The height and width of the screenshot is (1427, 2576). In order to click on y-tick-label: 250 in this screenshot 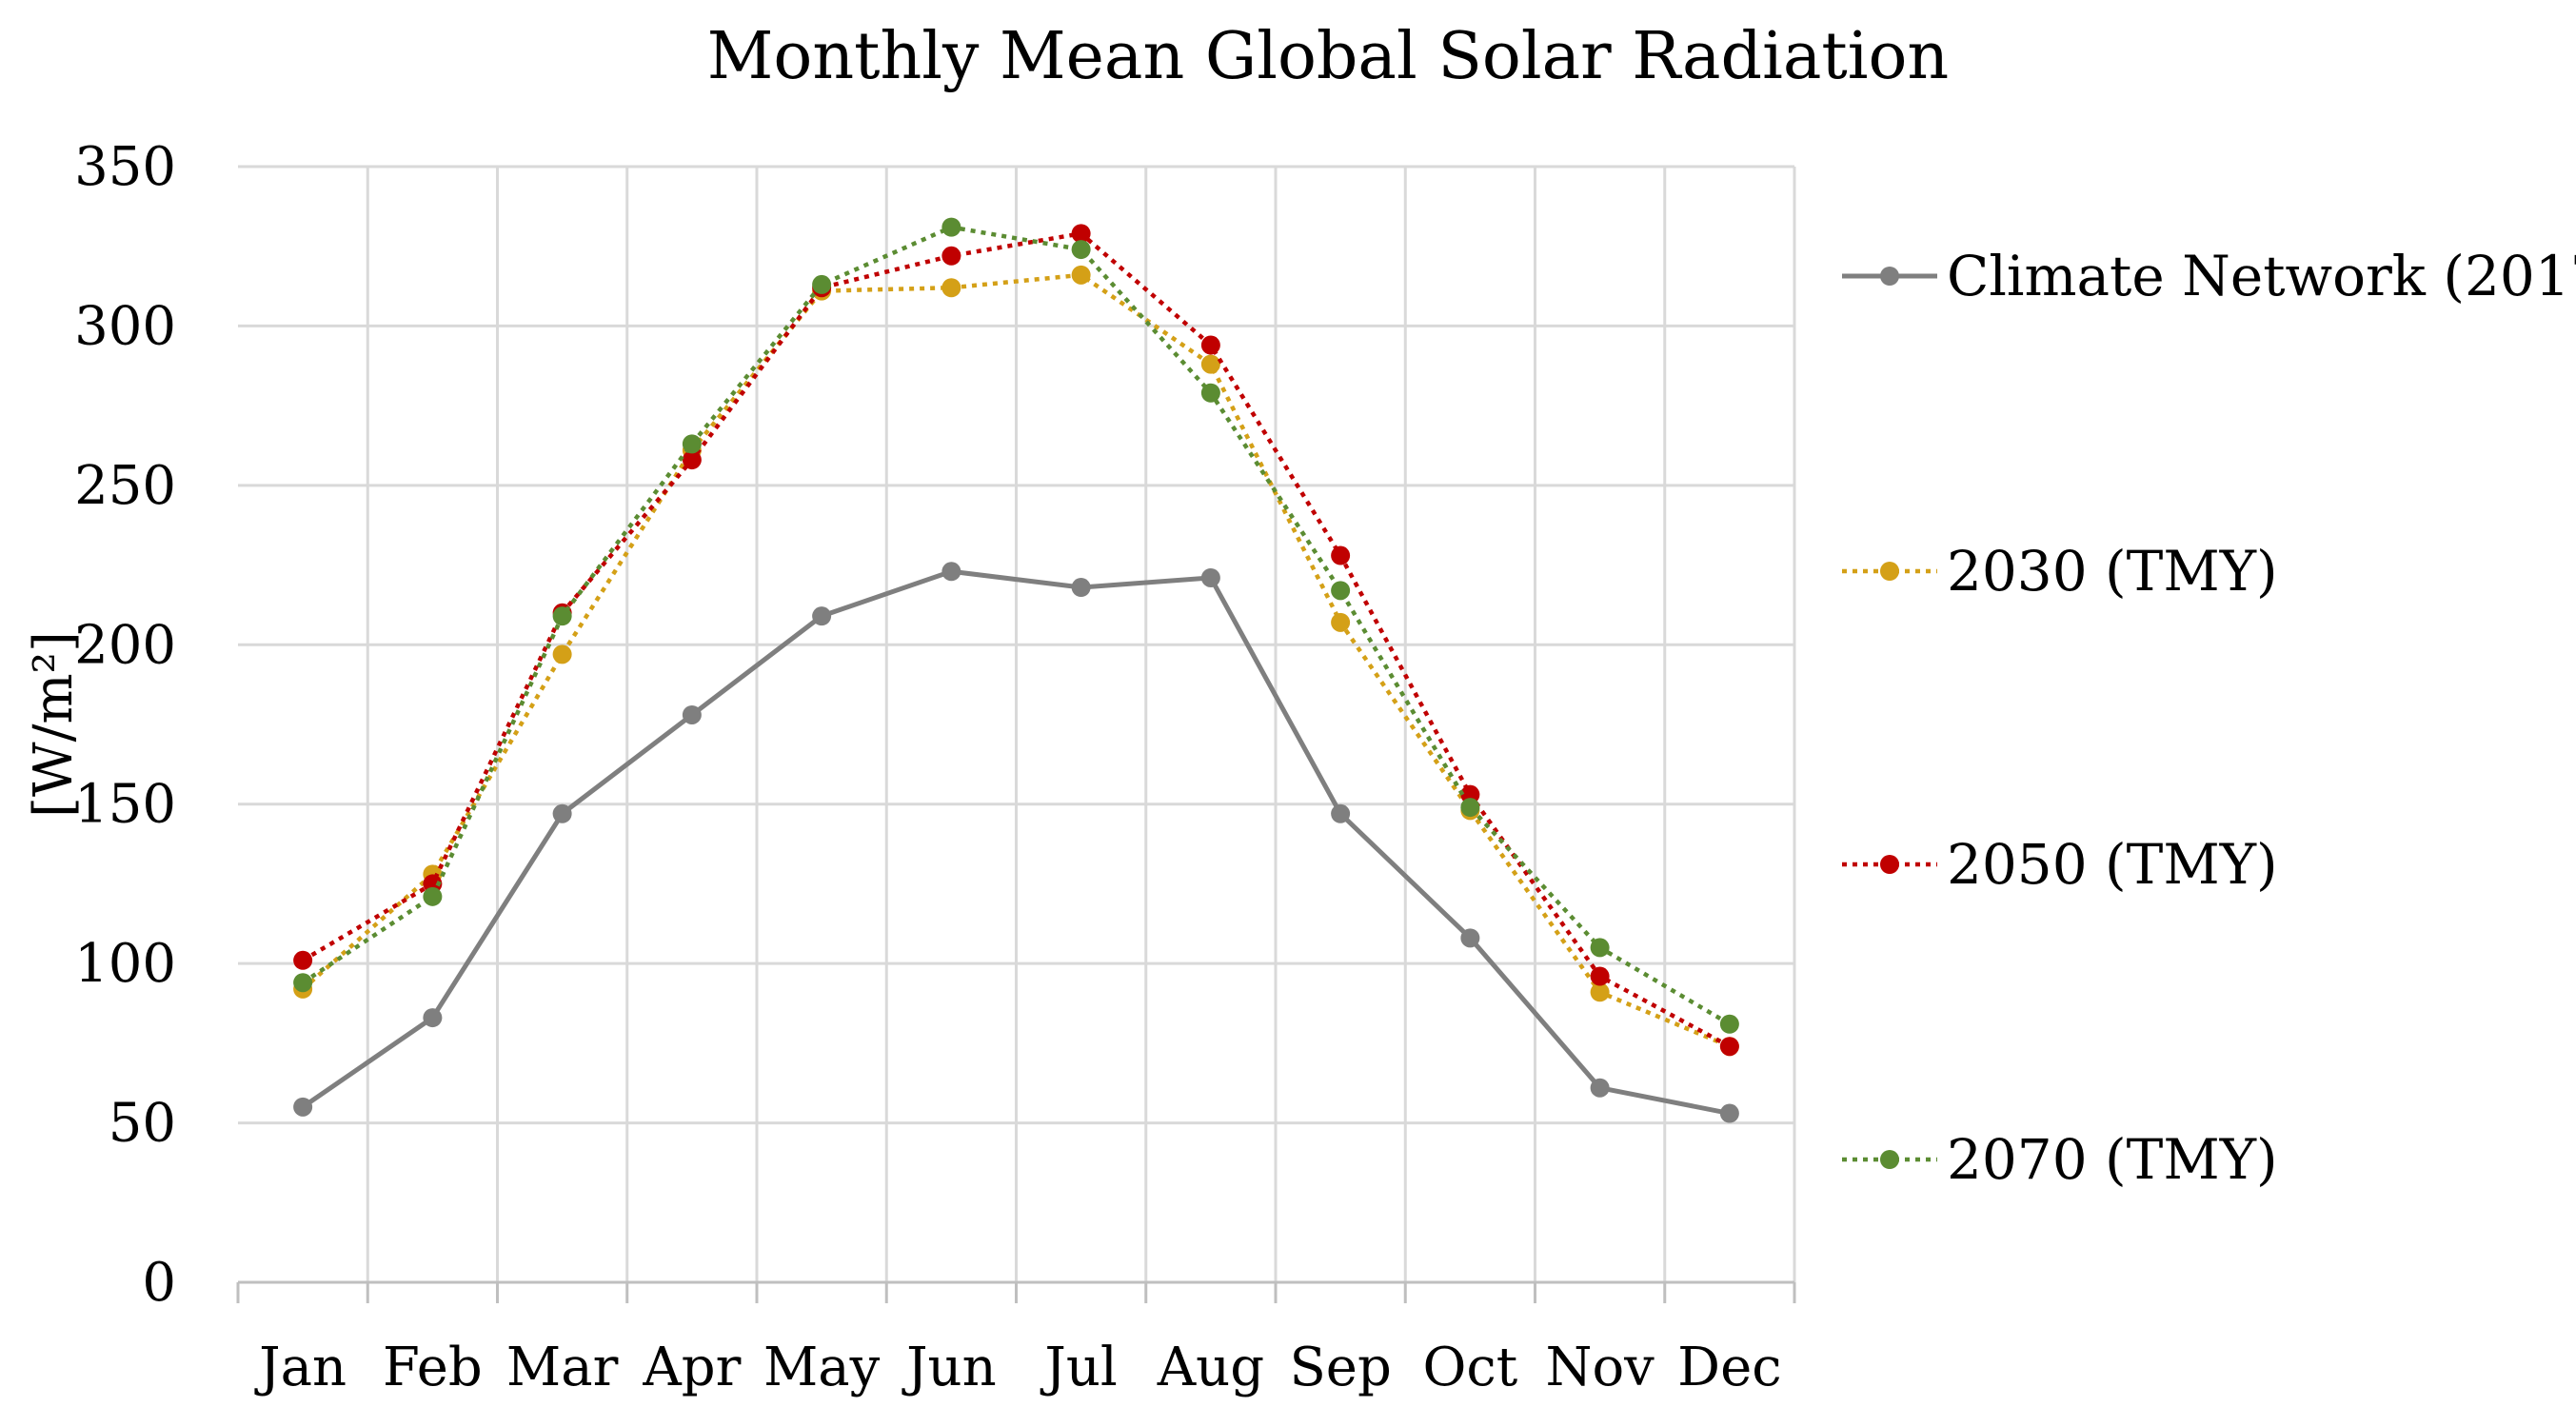, I will do `click(125, 486)`.